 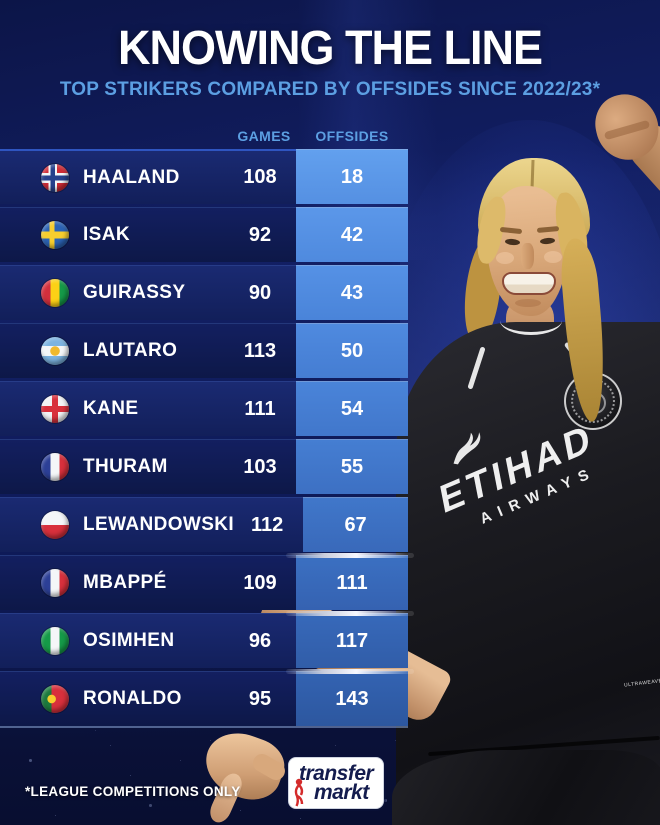 What do you see at coordinates (55, 177) in the screenshot?
I see `flag-norway-icon` at bounding box center [55, 177].